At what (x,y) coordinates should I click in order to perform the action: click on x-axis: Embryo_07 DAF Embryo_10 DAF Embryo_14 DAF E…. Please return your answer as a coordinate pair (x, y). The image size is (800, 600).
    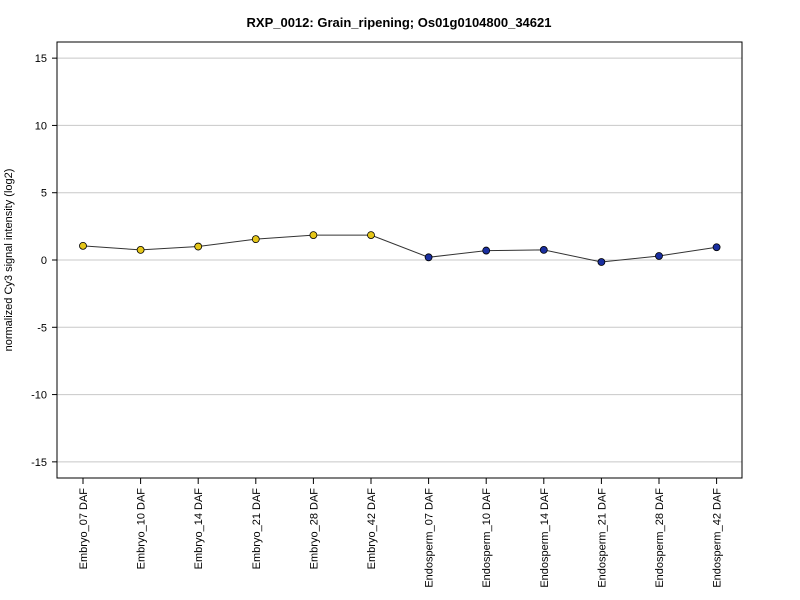
    Looking at the image, I should click on (401, 533).